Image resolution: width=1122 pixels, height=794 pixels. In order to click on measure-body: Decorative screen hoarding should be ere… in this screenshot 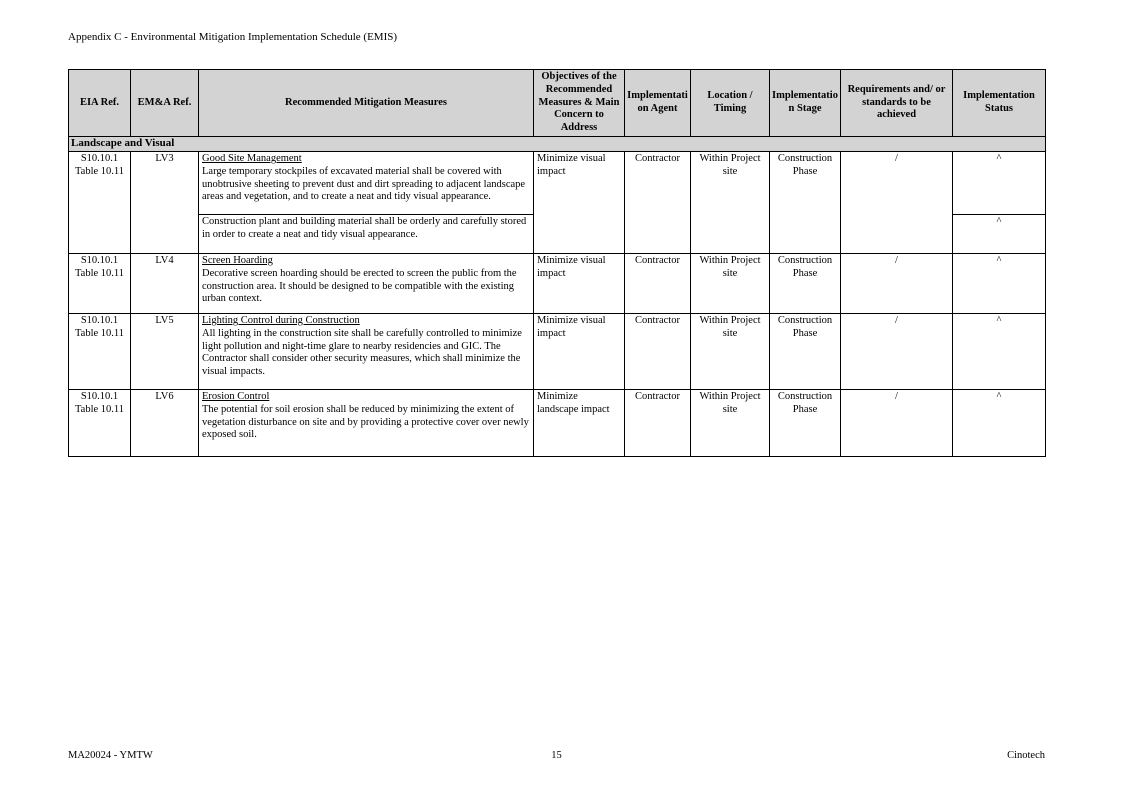, I will do `click(359, 286)`.